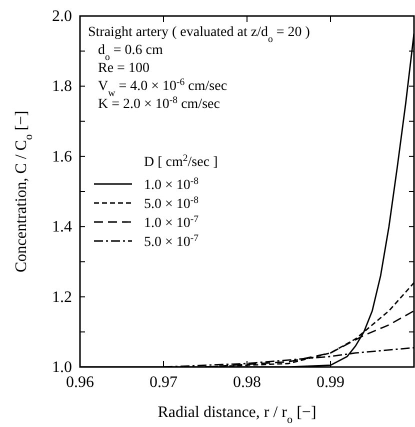 The image size is (415, 427). What do you see at coordinates (159, 103) in the screenshot?
I see `annotation: K = 2.0 × 10$^{-8}$ cm/sec` at bounding box center [159, 103].